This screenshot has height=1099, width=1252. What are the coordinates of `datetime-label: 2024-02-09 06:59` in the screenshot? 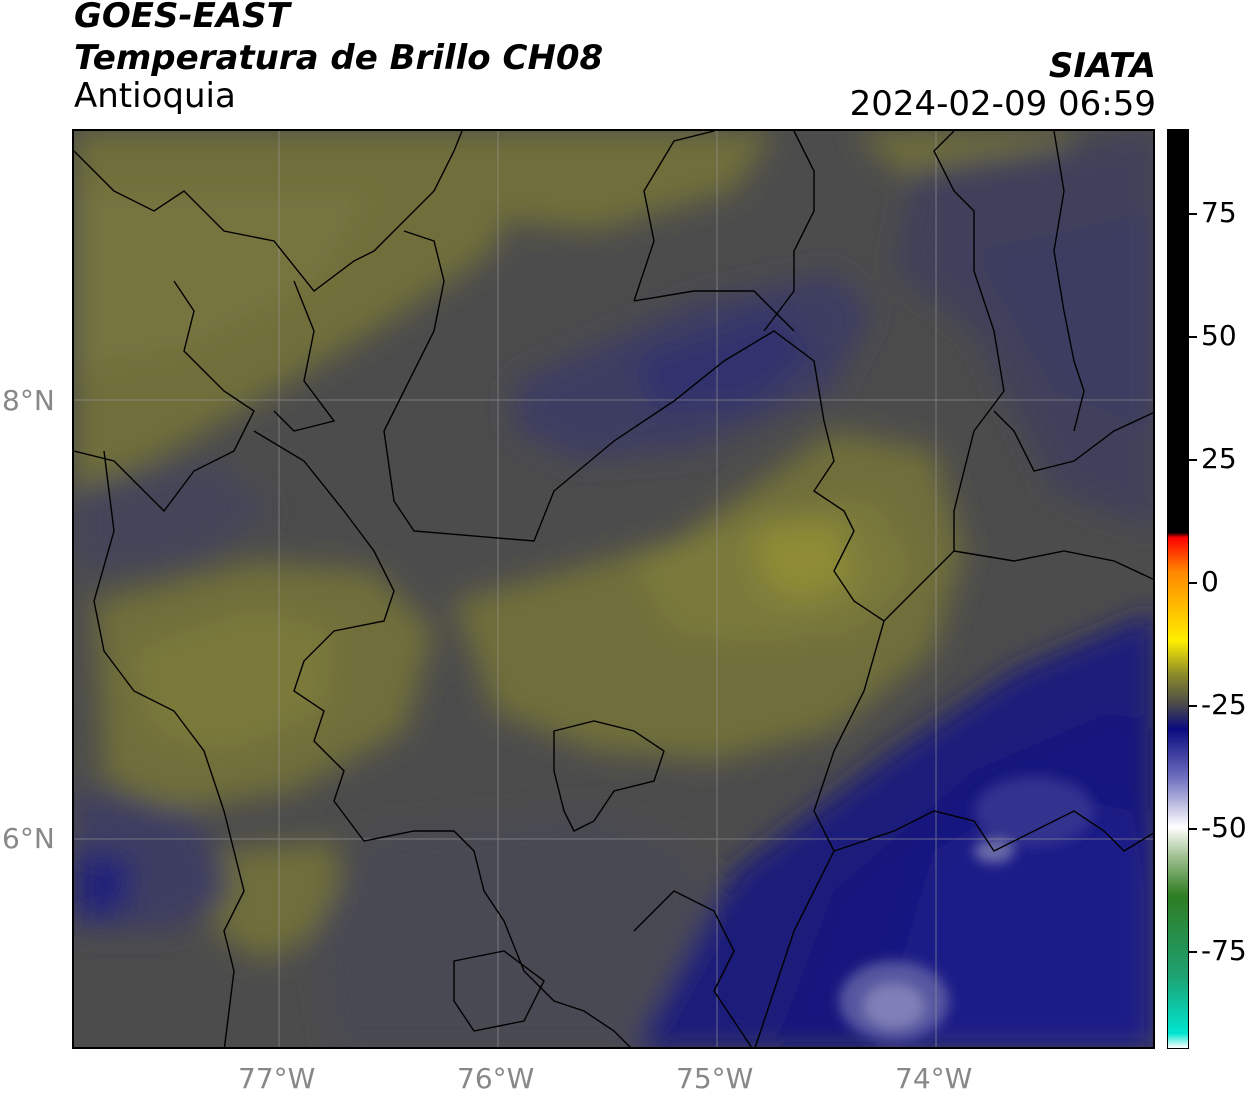 It's located at (1002, 104).